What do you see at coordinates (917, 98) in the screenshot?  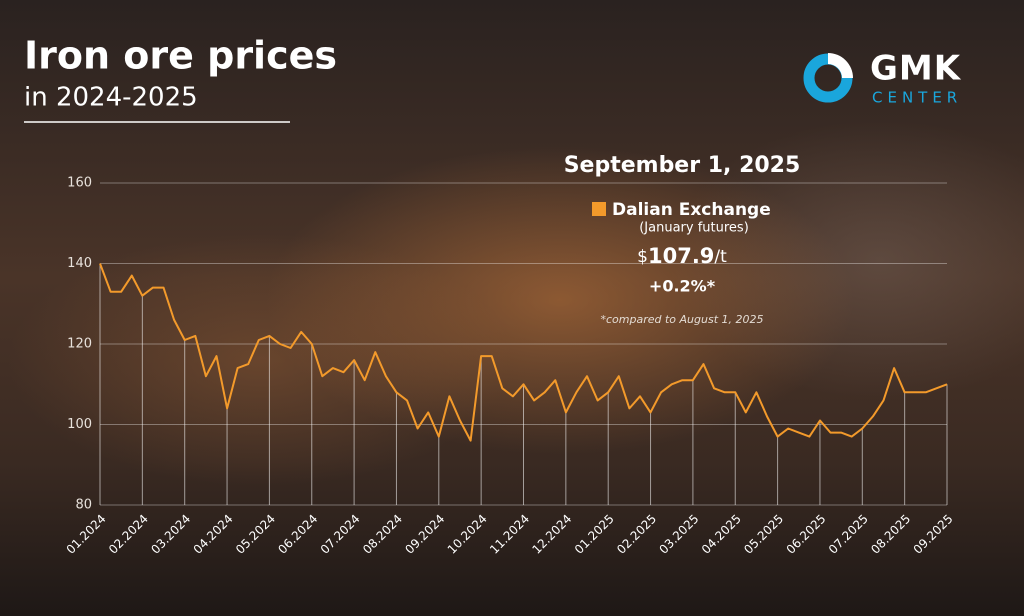 I see `logo-tagline: CENTER` at bounding box center [917, 98].